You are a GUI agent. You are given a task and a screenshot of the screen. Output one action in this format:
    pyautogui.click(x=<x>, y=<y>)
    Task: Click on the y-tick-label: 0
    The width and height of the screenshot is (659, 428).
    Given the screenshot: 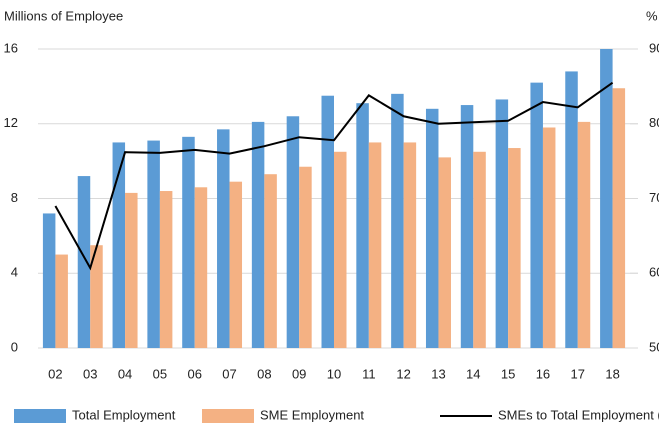 What is the action you would take?
    pyautogui.click(x=14, y=346)
    